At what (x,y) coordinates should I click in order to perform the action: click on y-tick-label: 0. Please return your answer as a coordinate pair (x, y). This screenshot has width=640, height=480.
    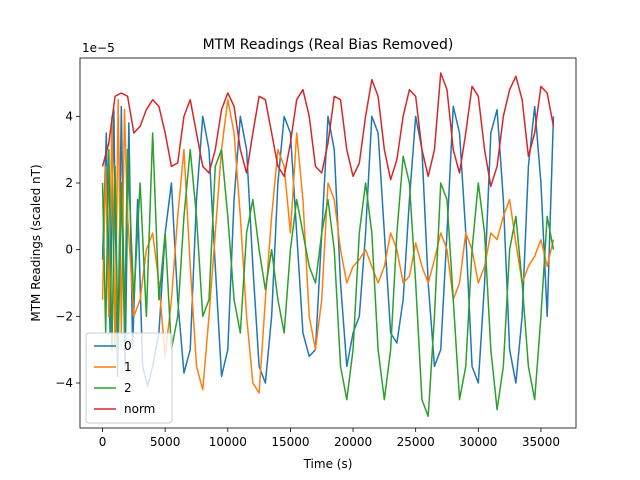
    Looking at the image, I should click on (69, 250).